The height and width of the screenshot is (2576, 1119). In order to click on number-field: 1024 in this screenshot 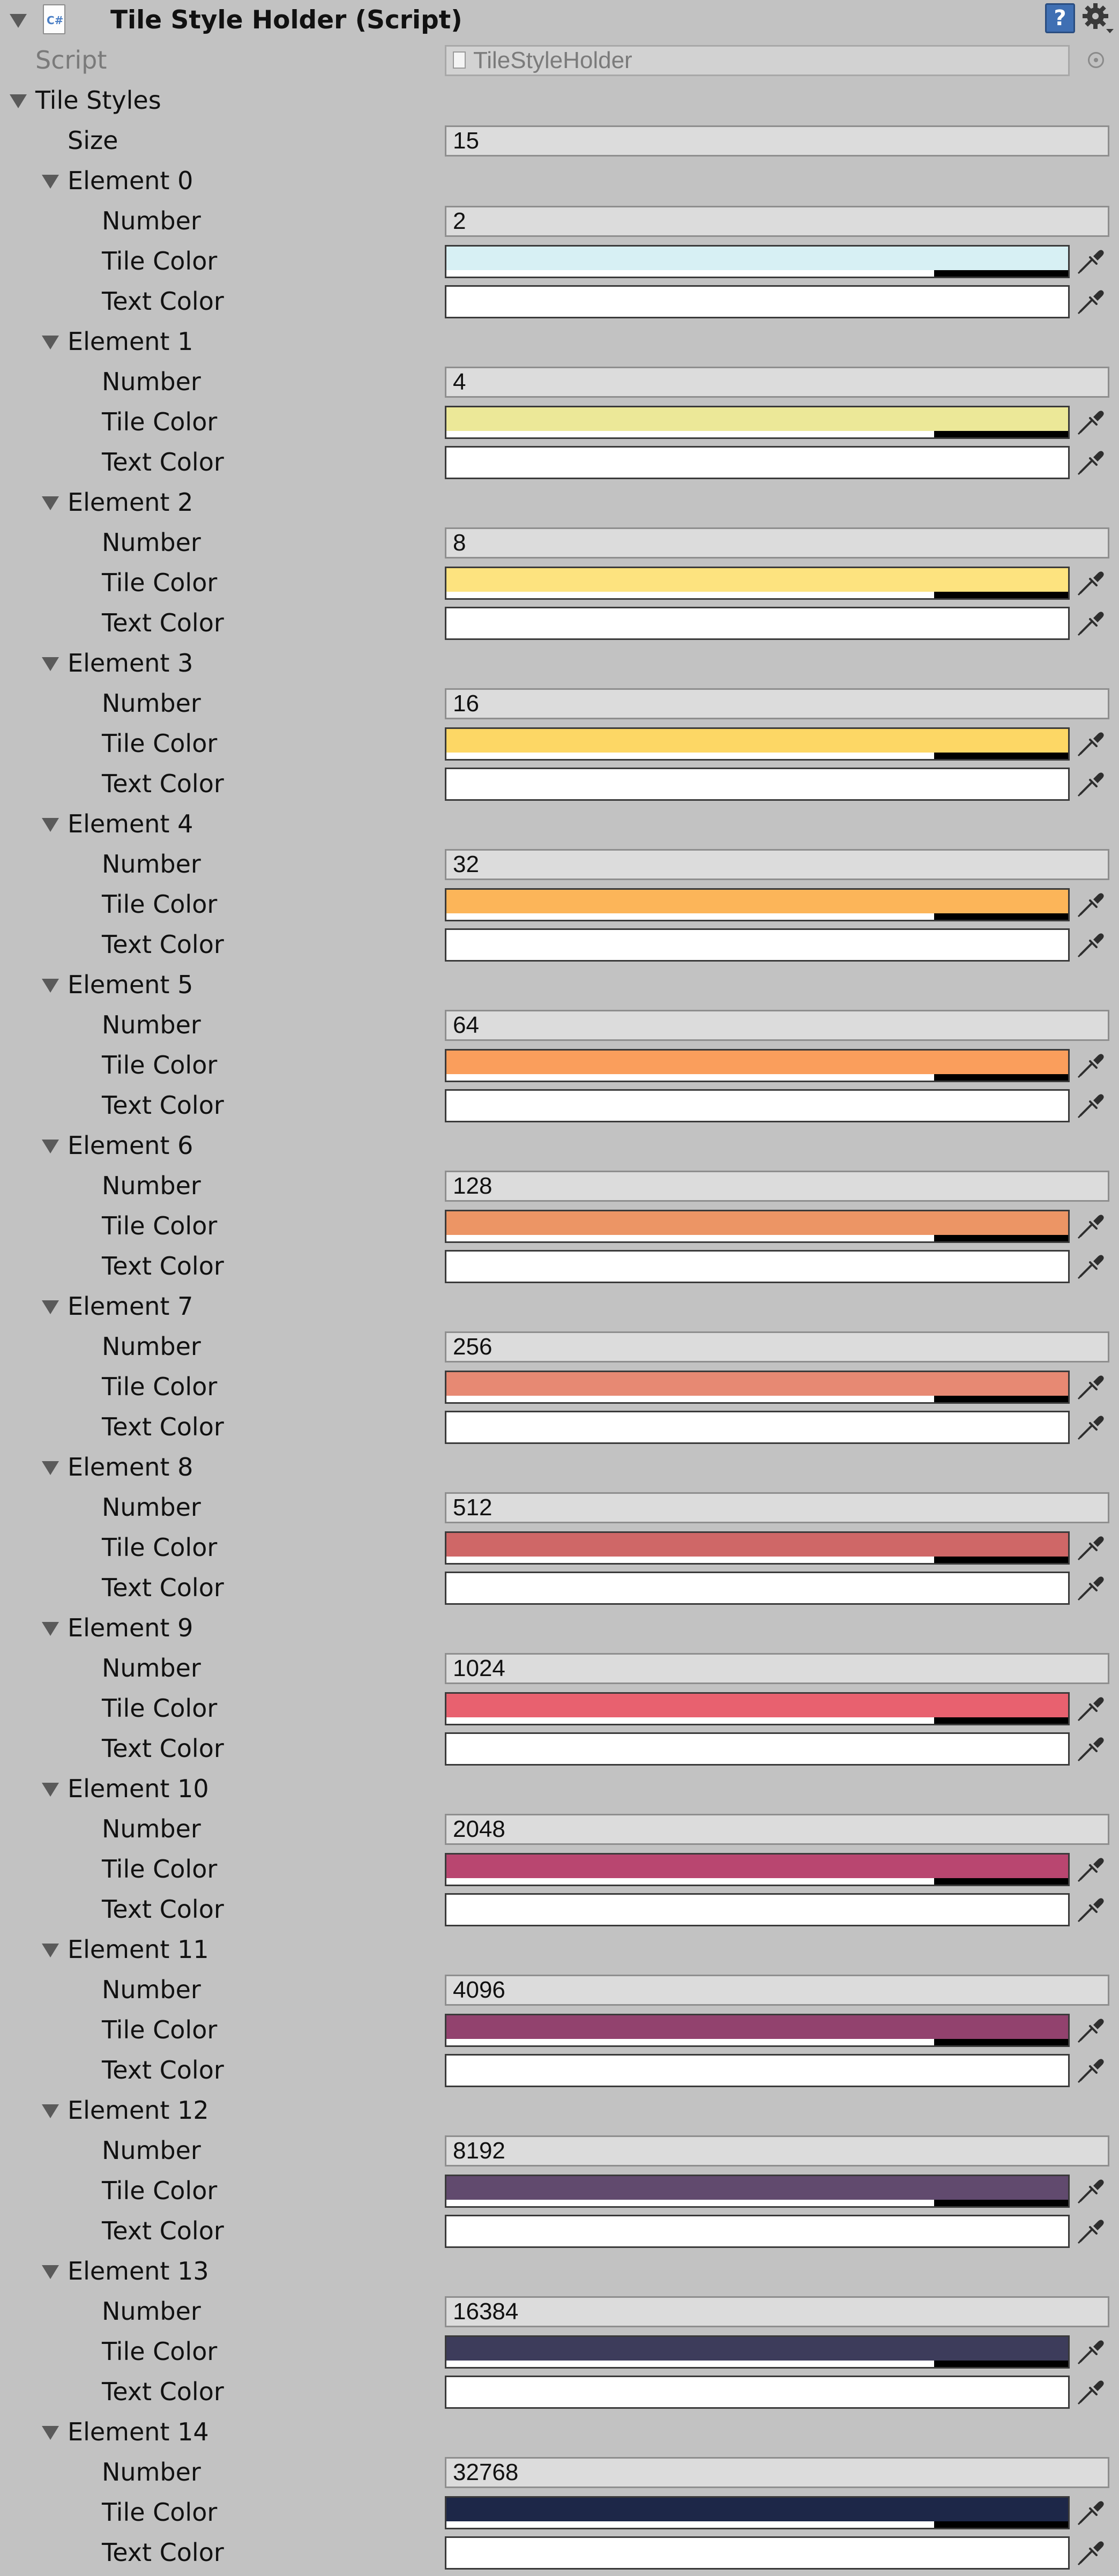, I will do `click(777, 1668)`.